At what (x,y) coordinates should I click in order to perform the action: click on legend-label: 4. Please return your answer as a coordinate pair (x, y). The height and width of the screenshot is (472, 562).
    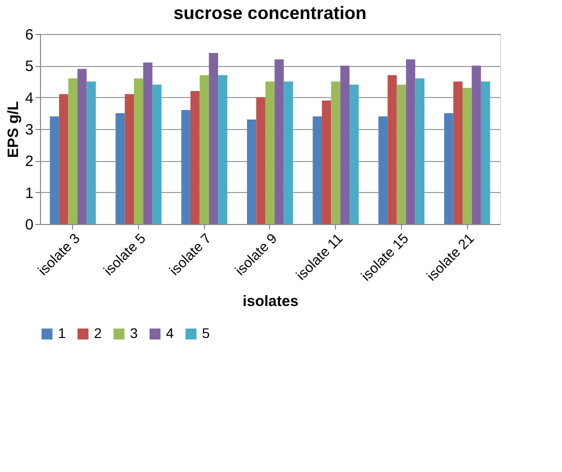
    Looking at the image, I should click on (170, 333).